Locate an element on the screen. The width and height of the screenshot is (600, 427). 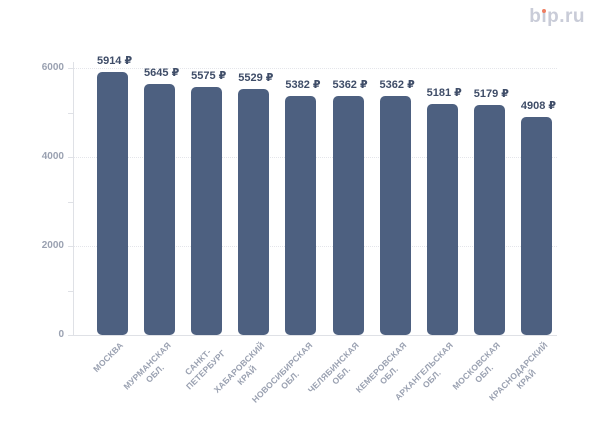
logo: bı p.ru is located at coordinates (557, 16).